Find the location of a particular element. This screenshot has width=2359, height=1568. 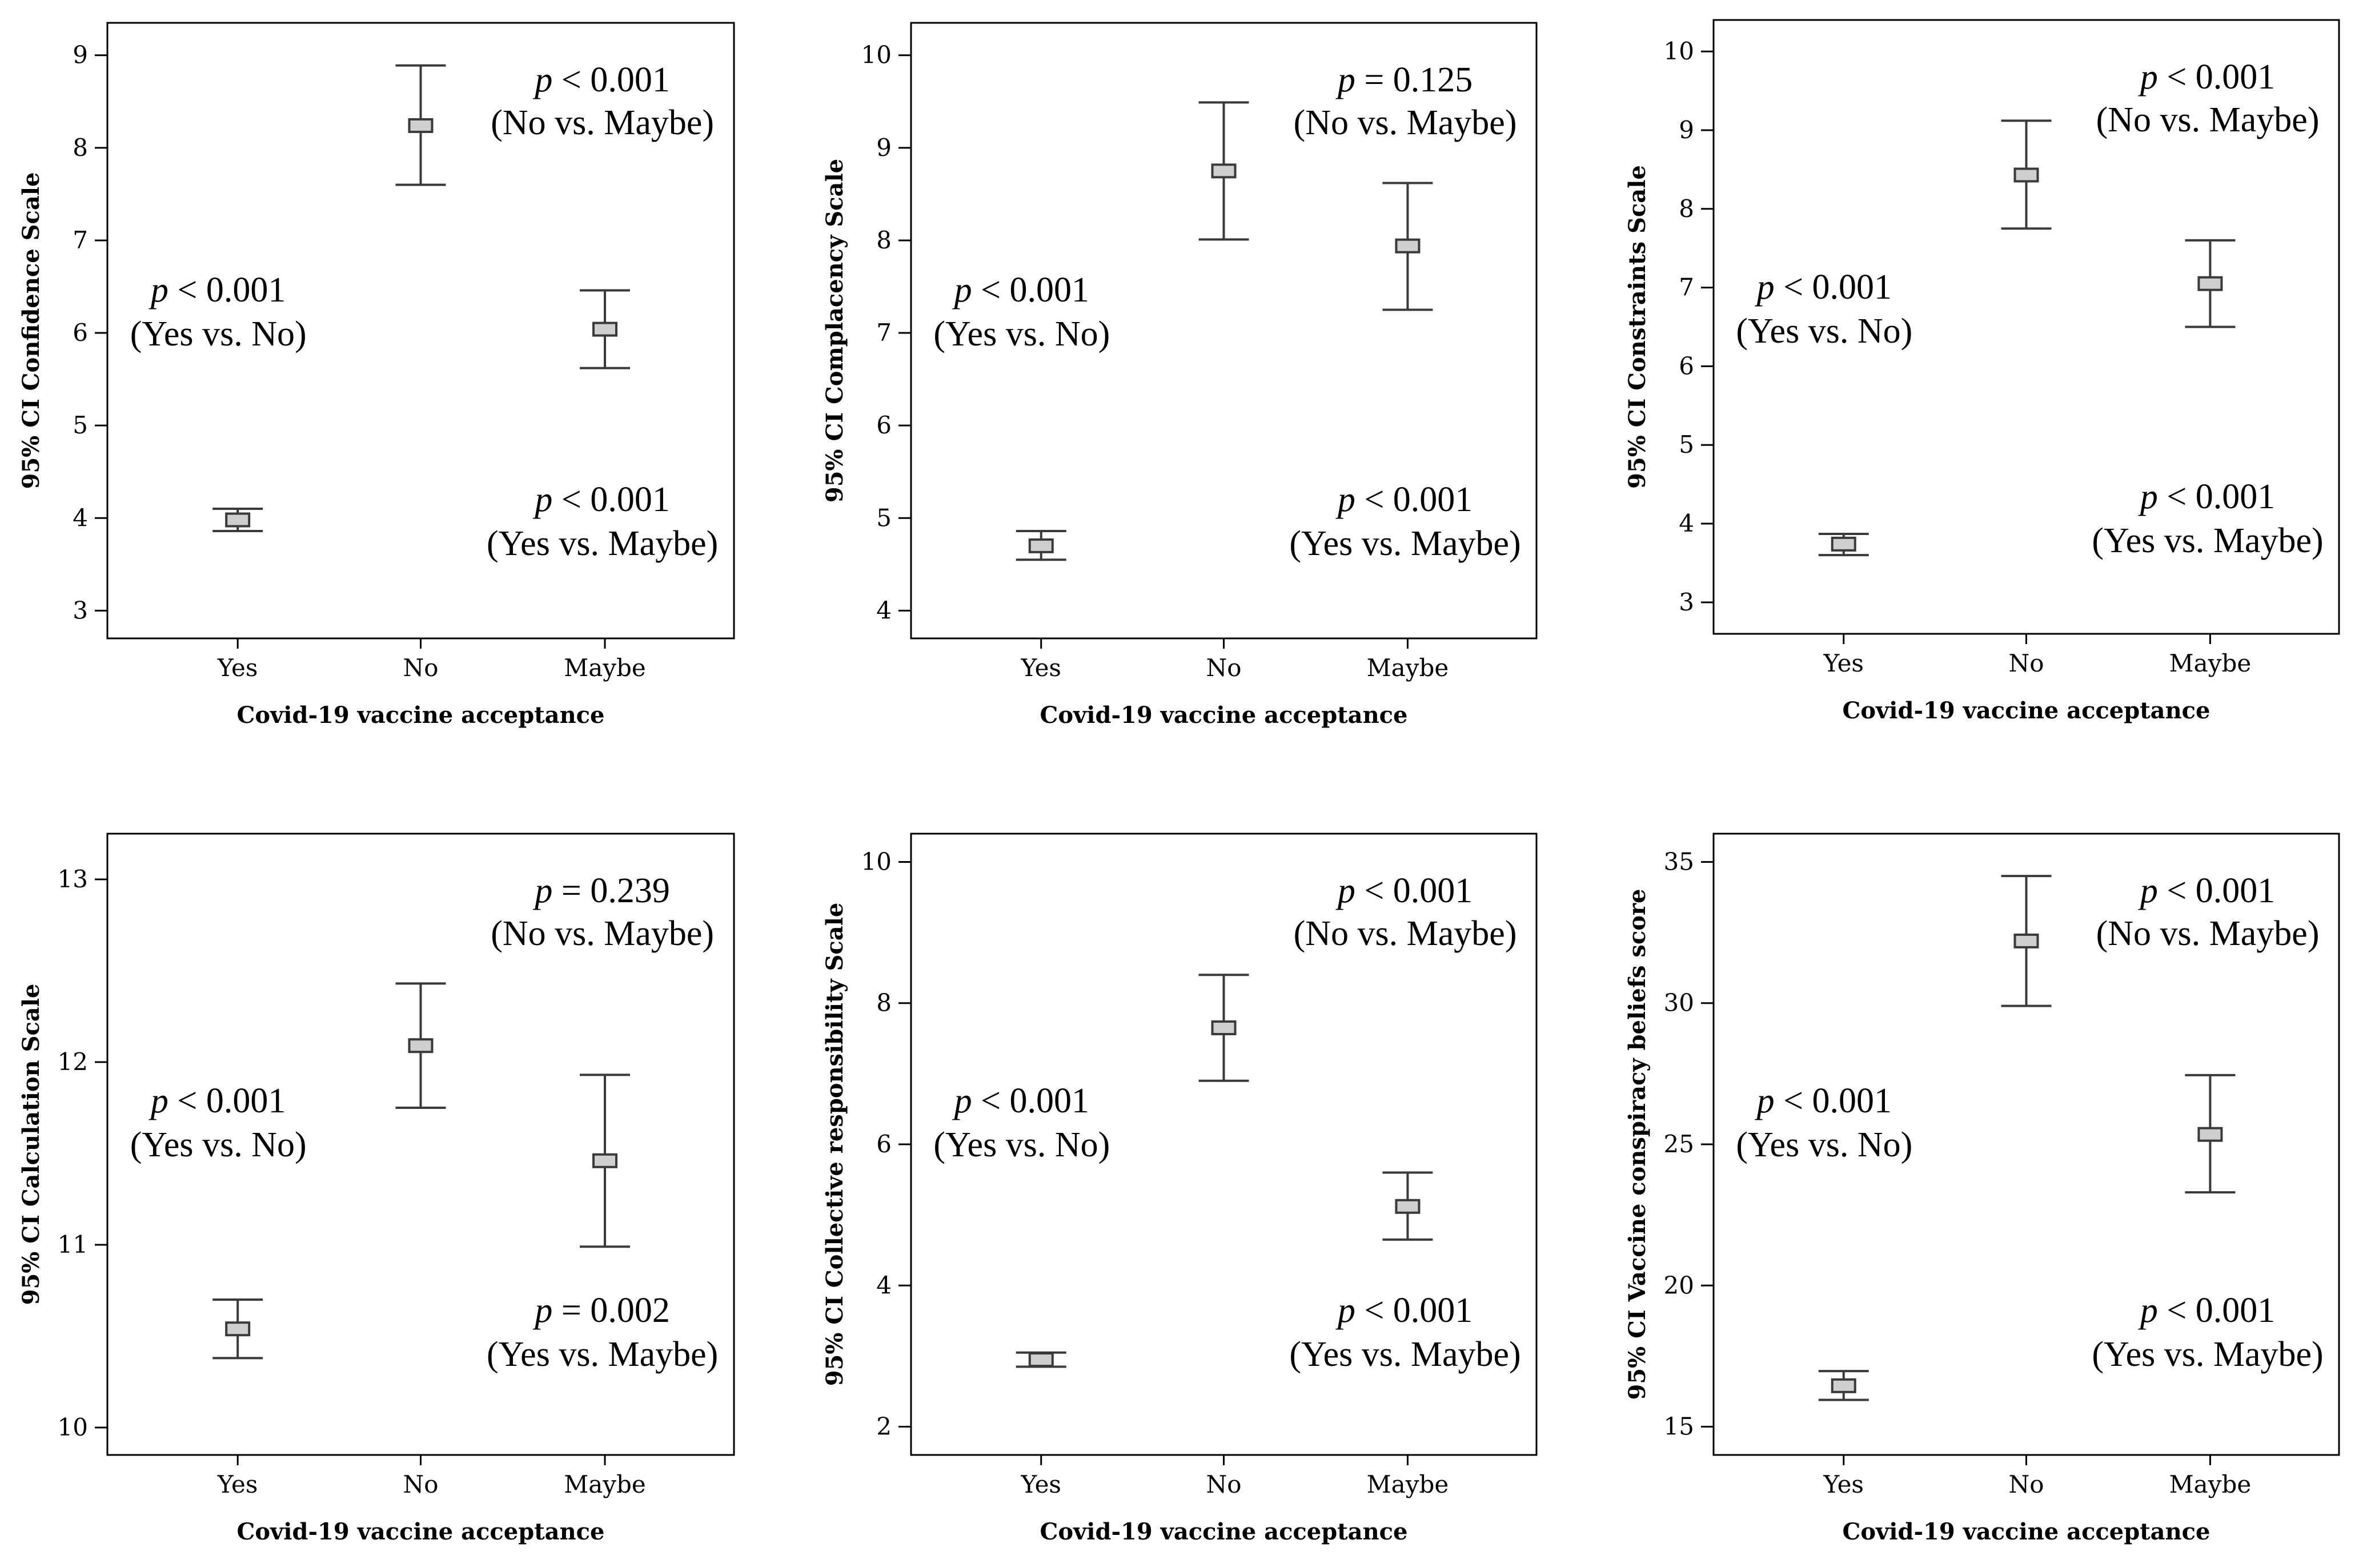

p-value-annotation: p = 0.239 (No vs. Maybe) is located at coordinates (602, 912).